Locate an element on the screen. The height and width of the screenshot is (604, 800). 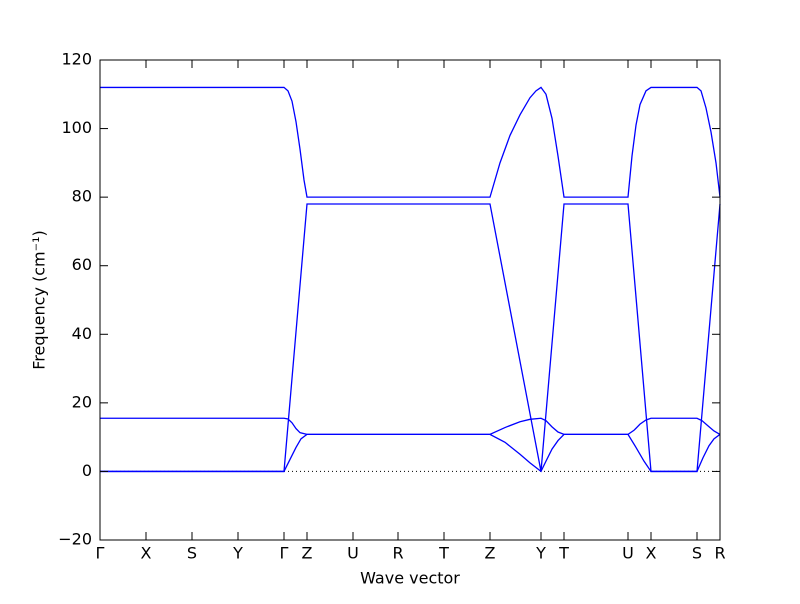
y-tick-label: 60 is located at coordinates (82, 264).